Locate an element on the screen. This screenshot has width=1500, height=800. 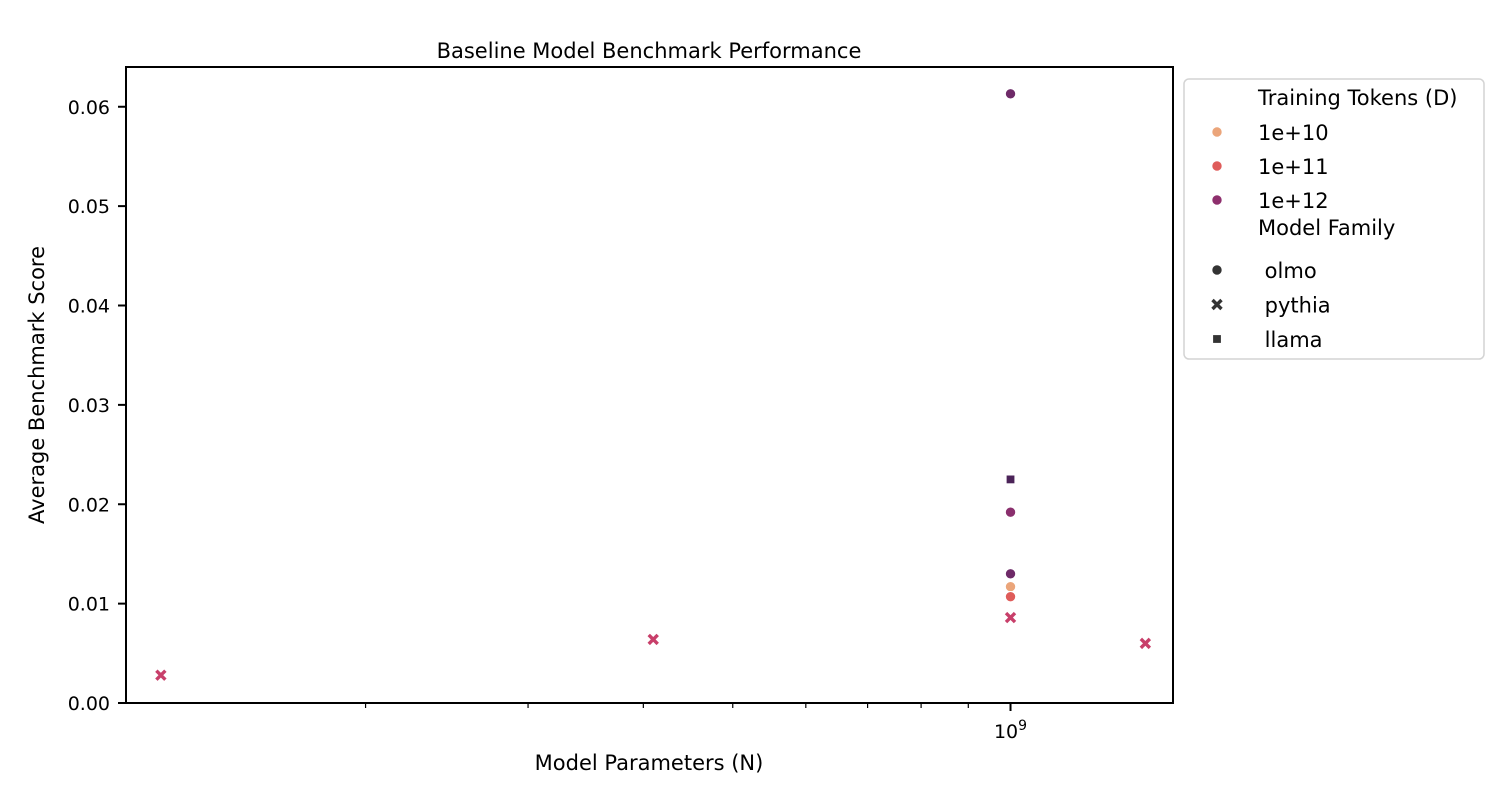
y-tick-label: 0.03 is located at coordinates (89, 406).